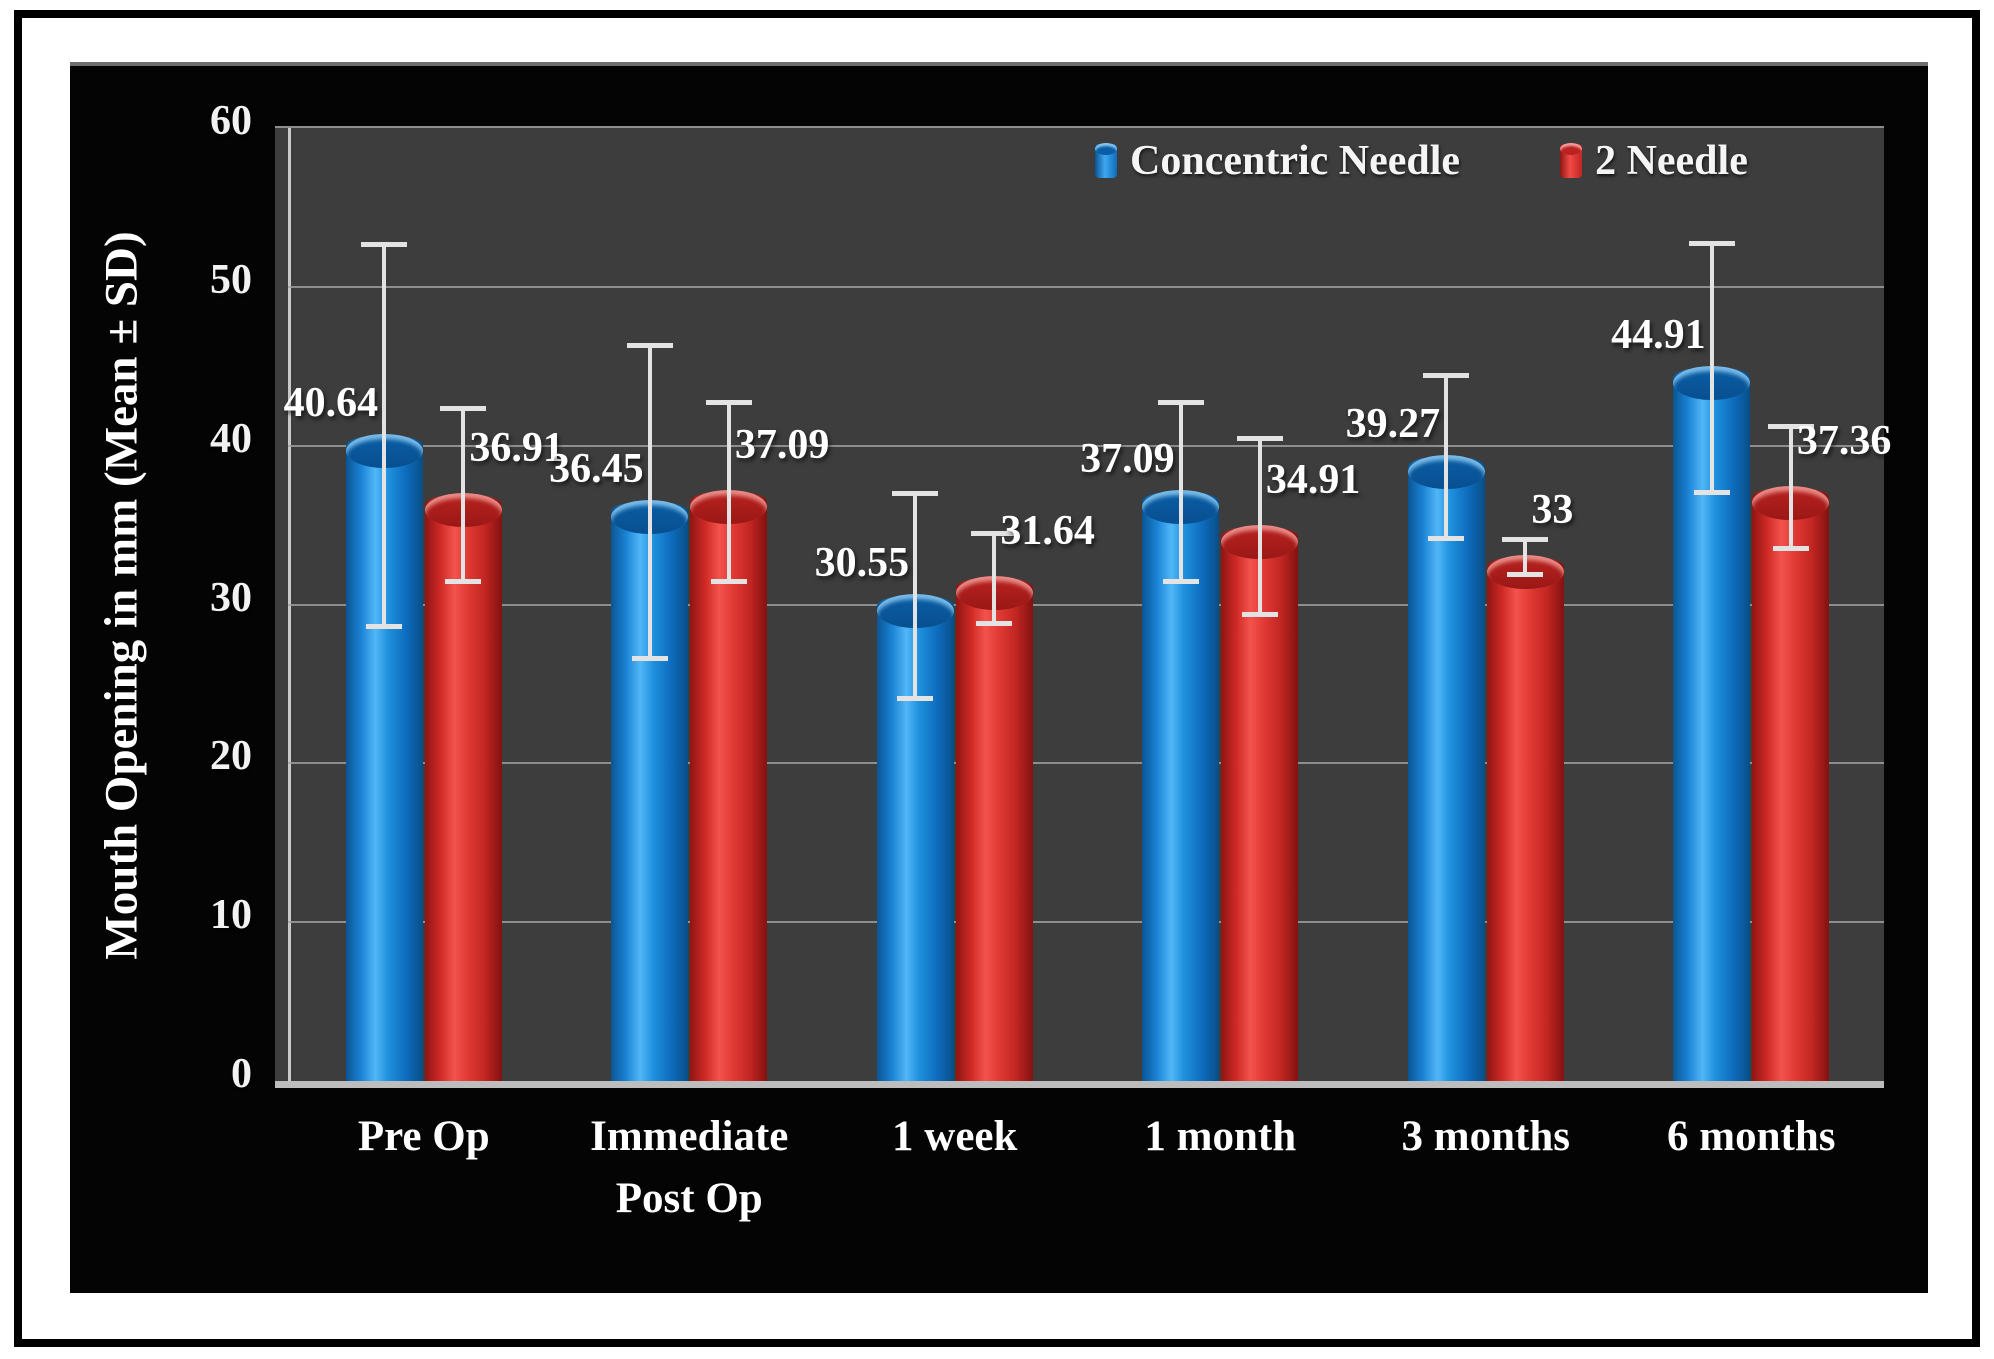  I want to click on value-label-concentric-needle-immediate-post-op: 36.45, so click(596, 469).